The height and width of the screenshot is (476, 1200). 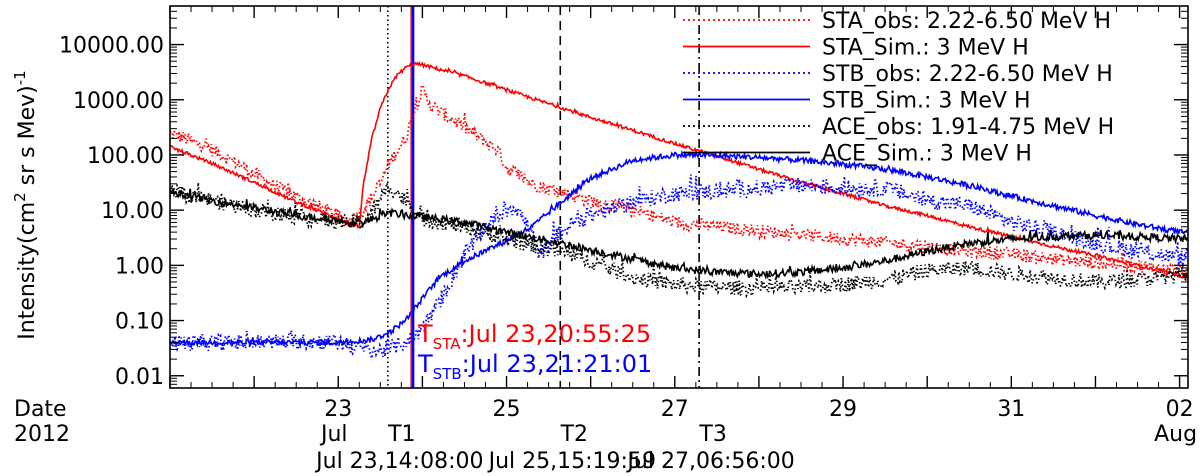 What do you see at coordinates (1175, 434) in the screenshot?
I see `x-tick-sublabel: Aug` at bounding box center [1175, 434].